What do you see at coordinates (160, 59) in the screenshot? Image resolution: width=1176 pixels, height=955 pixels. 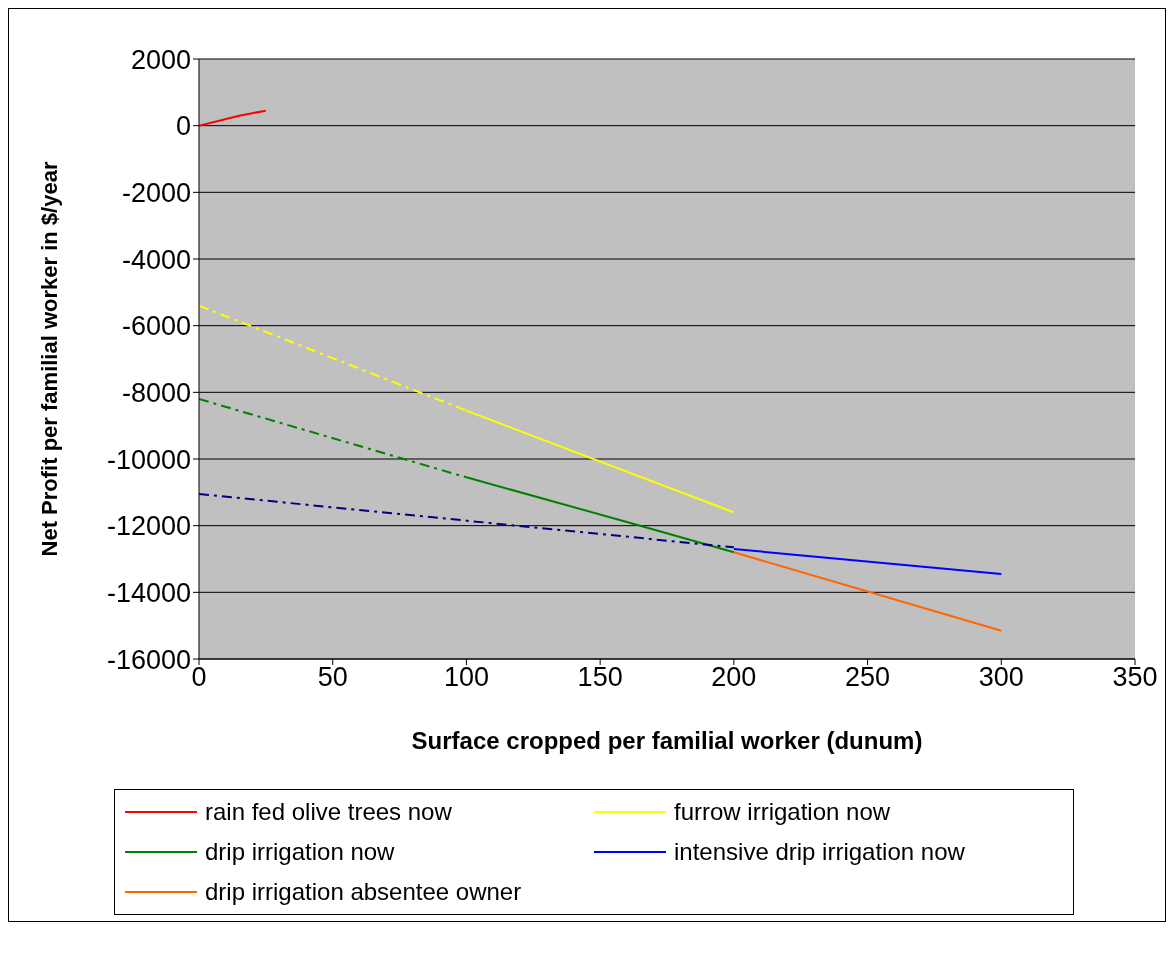 I see `y-tick-label: 2000` at bounding box center [160, 59].